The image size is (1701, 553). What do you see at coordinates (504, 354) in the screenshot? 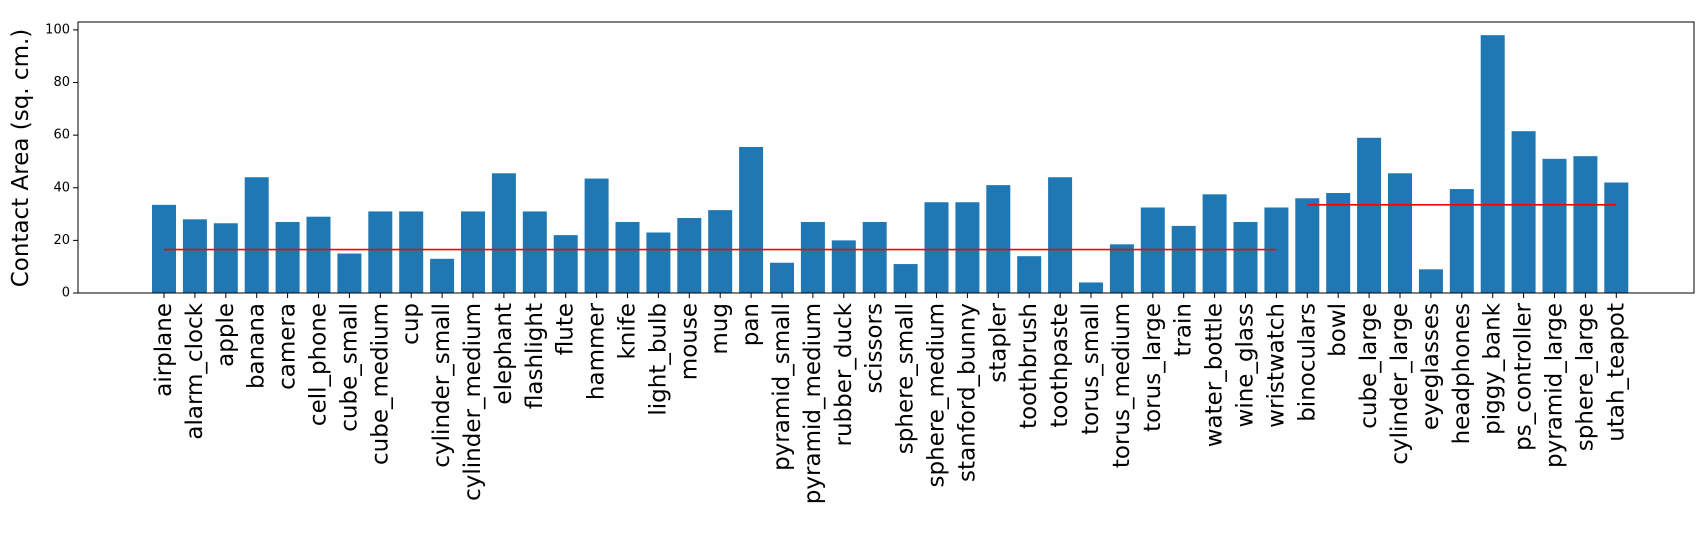
I see `x-tick-label: elephant` at bounding box center [504, 354].